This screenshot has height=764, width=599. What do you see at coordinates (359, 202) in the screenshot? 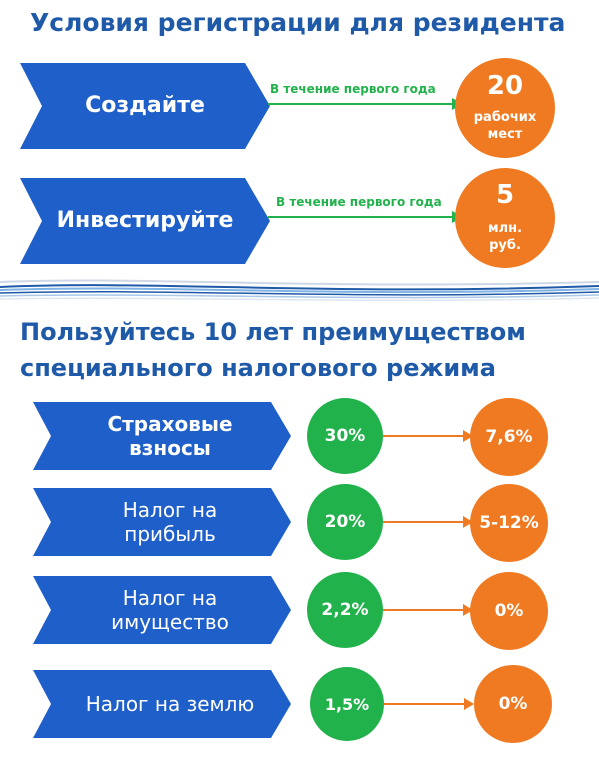
I see `condition-period-invest: В течение первого года` at bounding box center [359, 202].